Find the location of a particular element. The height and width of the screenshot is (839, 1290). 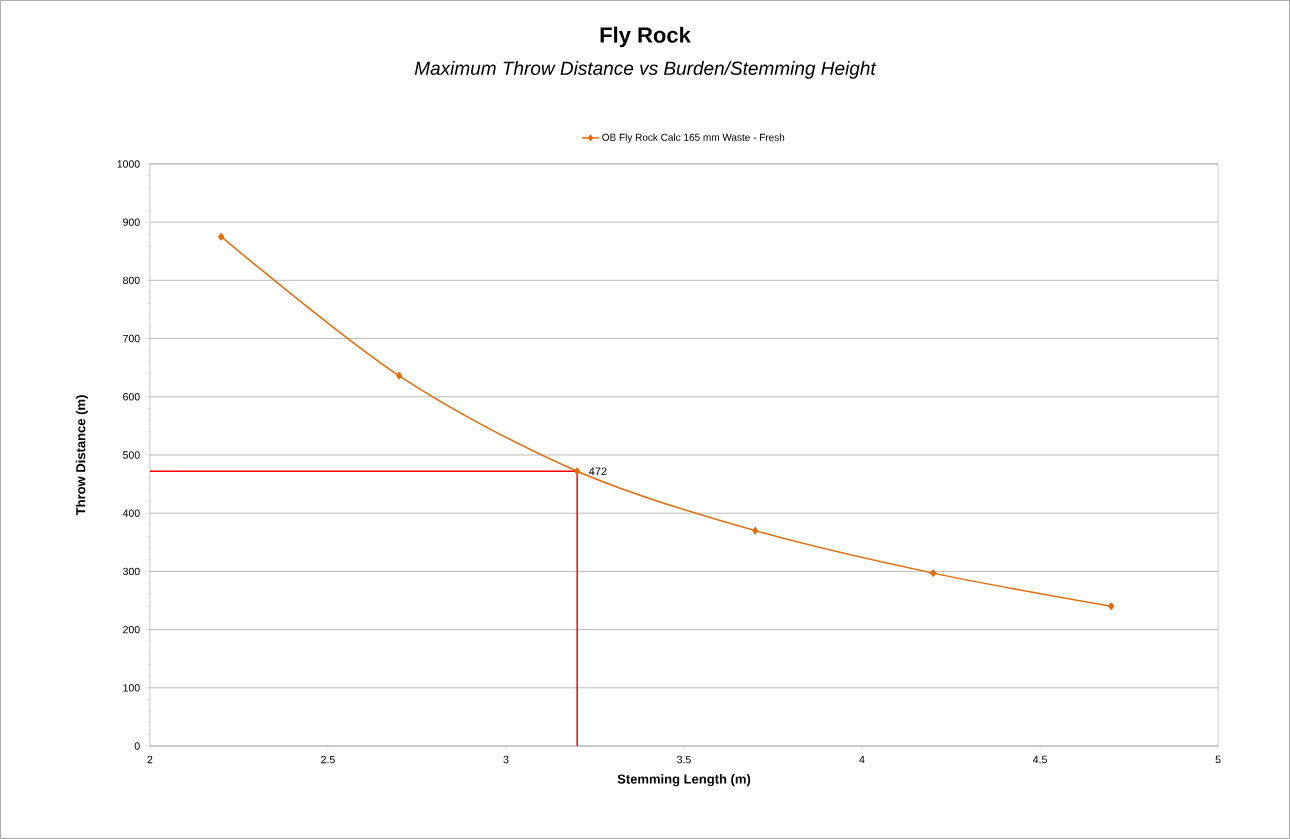

x-tick-label: 2 is located at coordinates (150, 759).